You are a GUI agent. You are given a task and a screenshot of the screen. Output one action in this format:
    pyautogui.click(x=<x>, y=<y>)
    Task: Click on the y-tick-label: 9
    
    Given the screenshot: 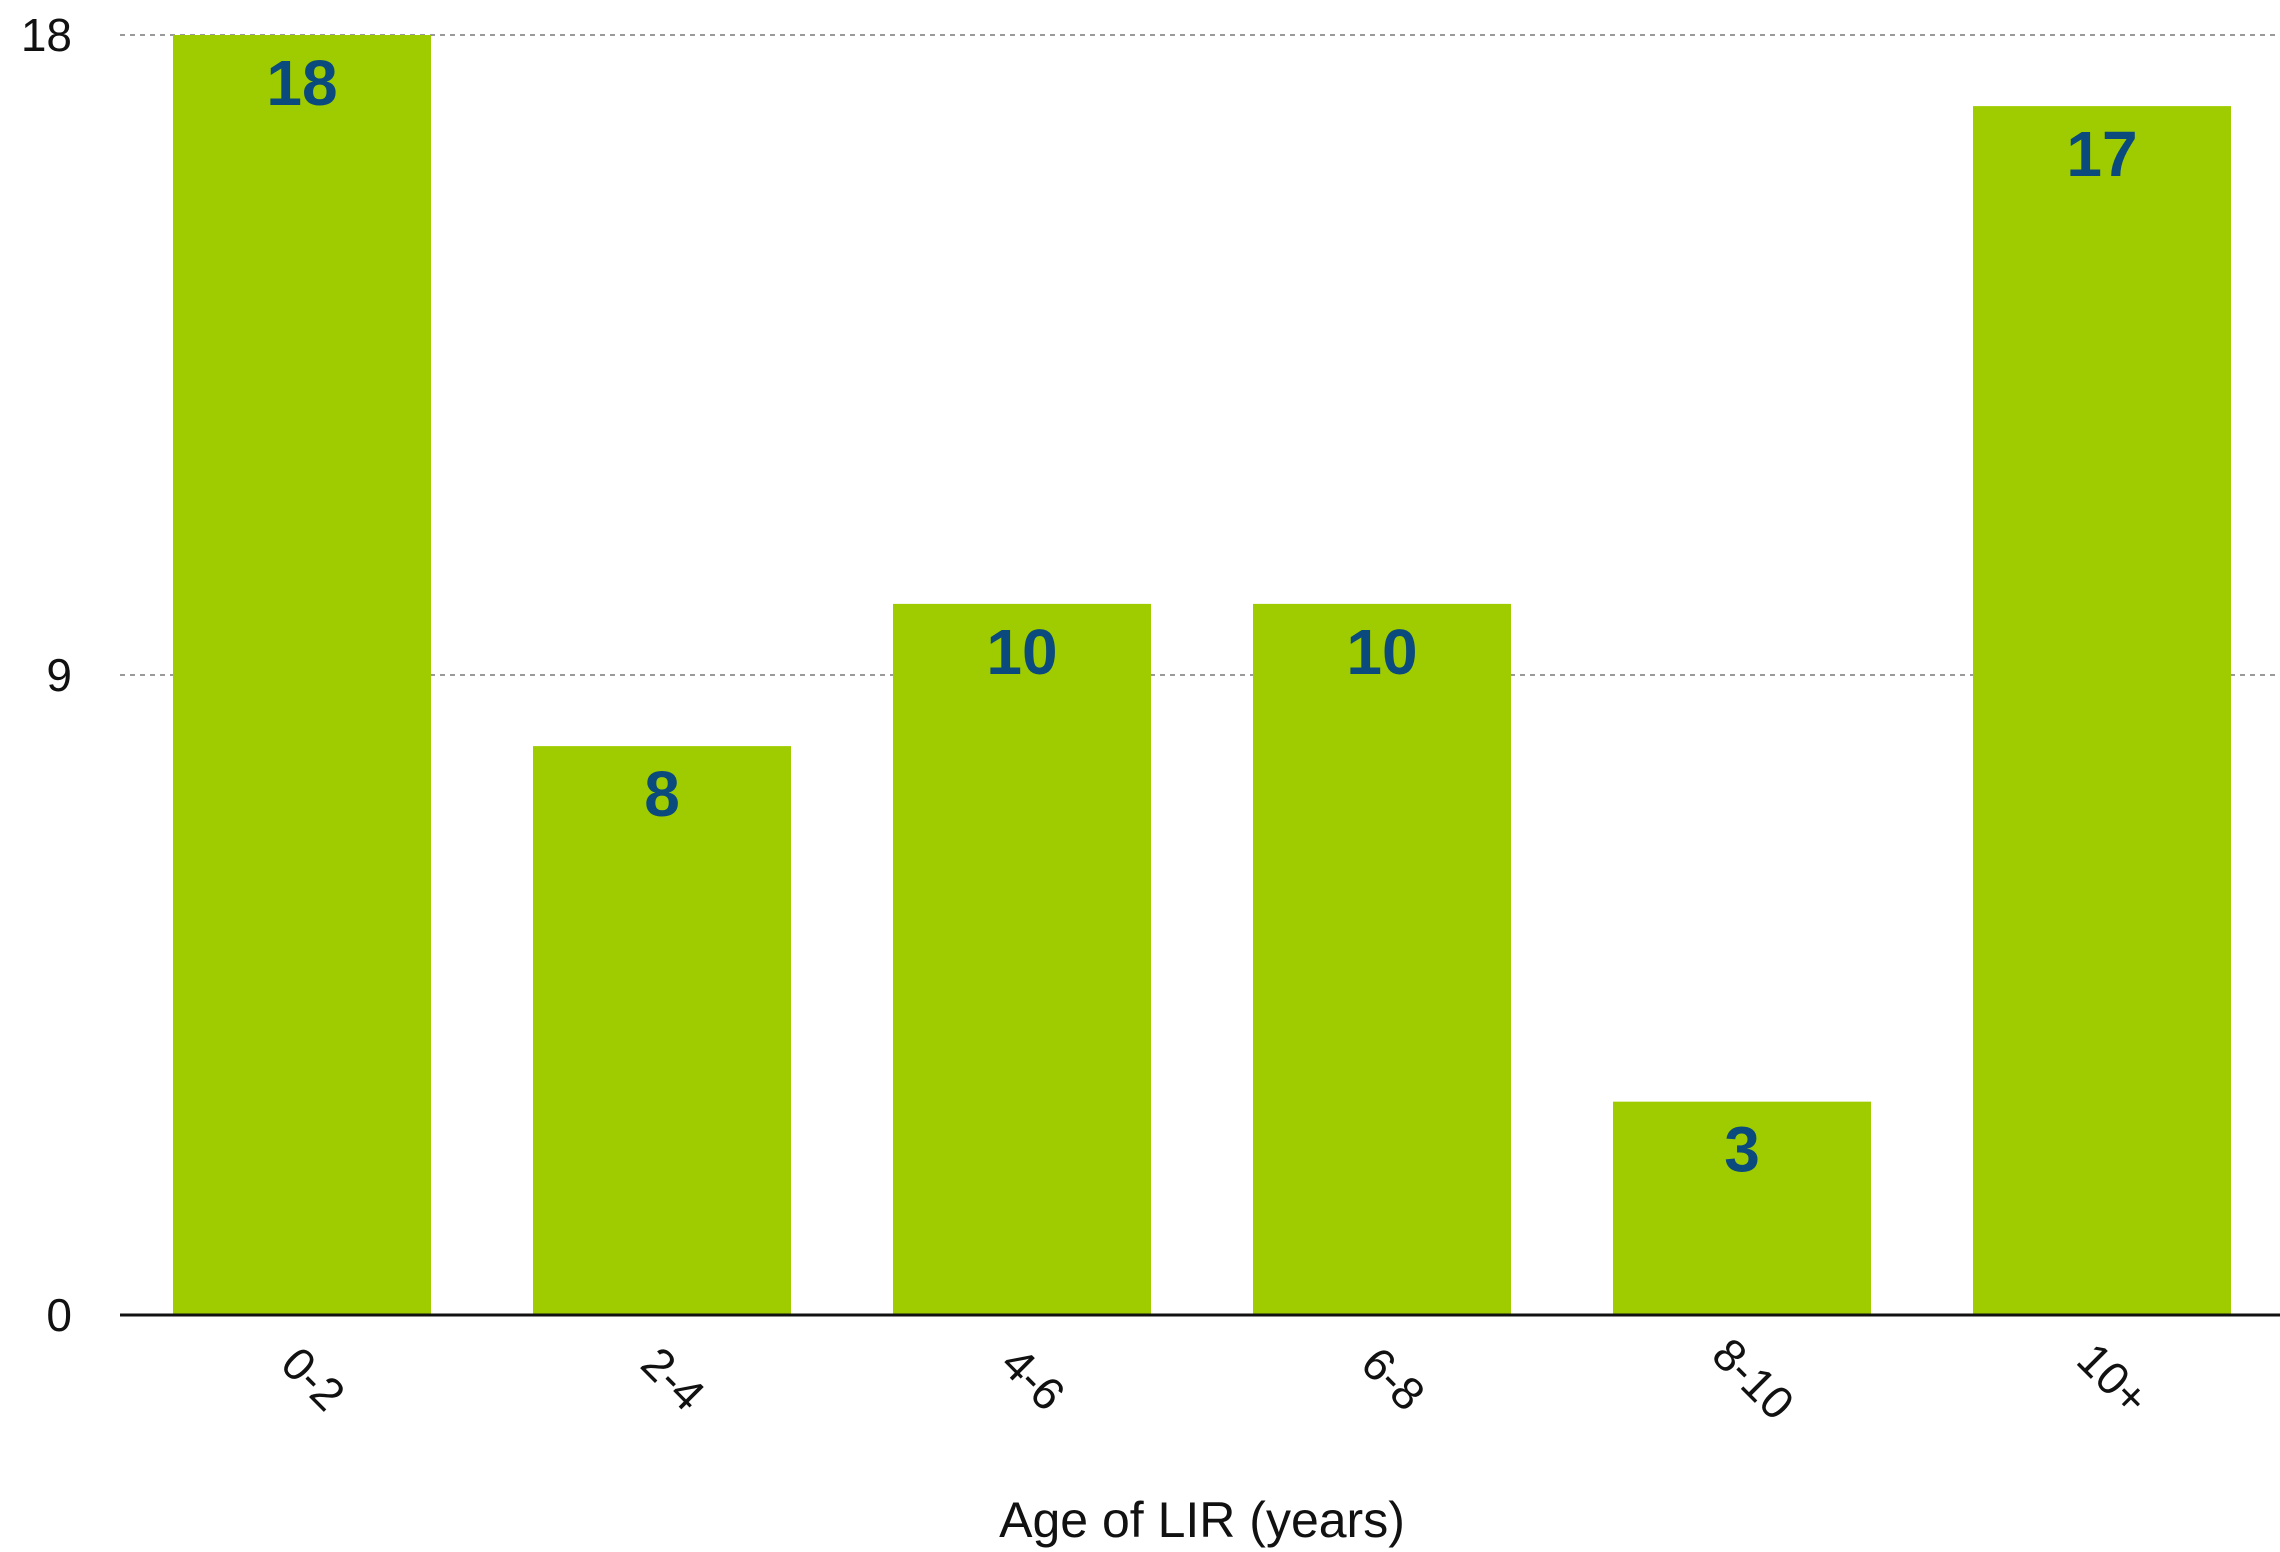 What is the action you would take?
    pyautogui.click(x=59, y=675)
    